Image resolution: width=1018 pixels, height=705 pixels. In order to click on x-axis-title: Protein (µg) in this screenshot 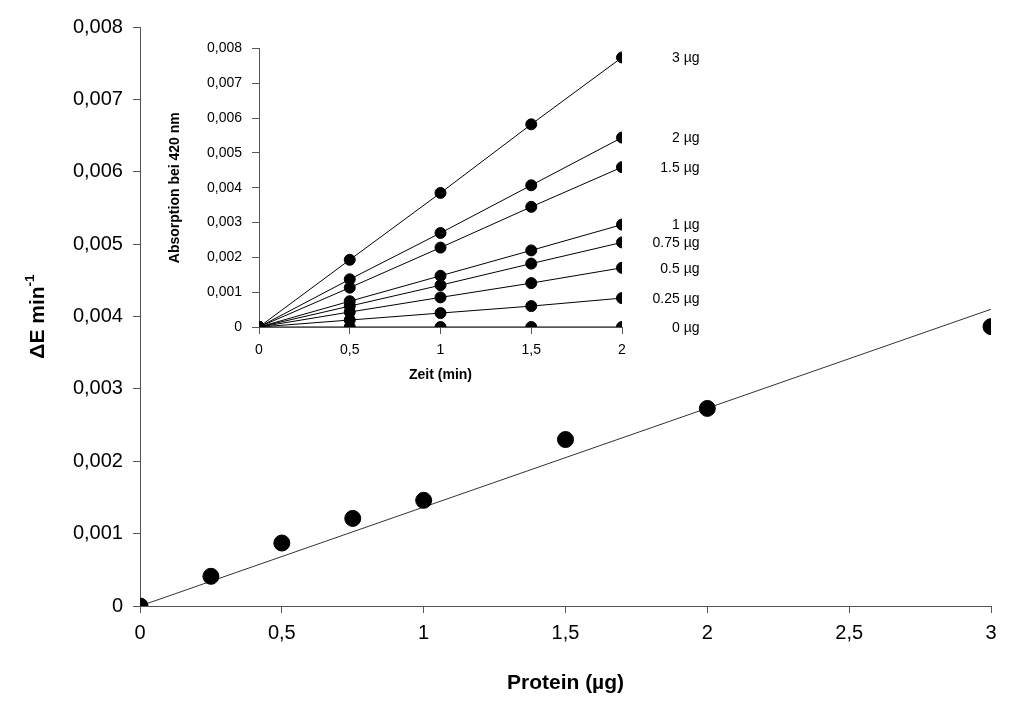, I will do `click(565, 681)`.